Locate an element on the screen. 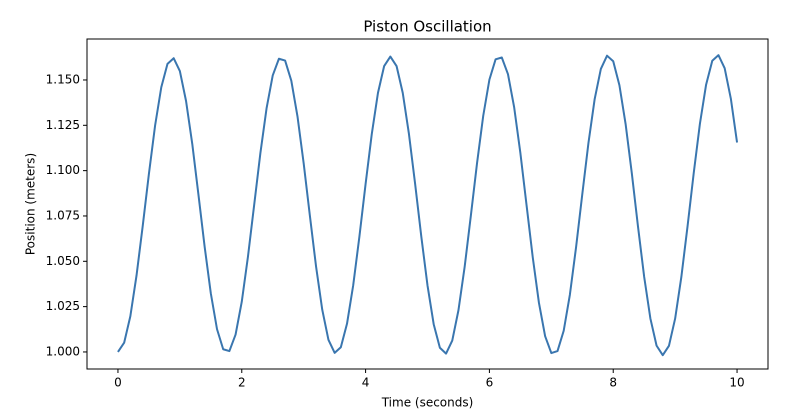 This screenshot has height=411, width=800. x-tick-label: 4 is located at coordinates (366, 383).